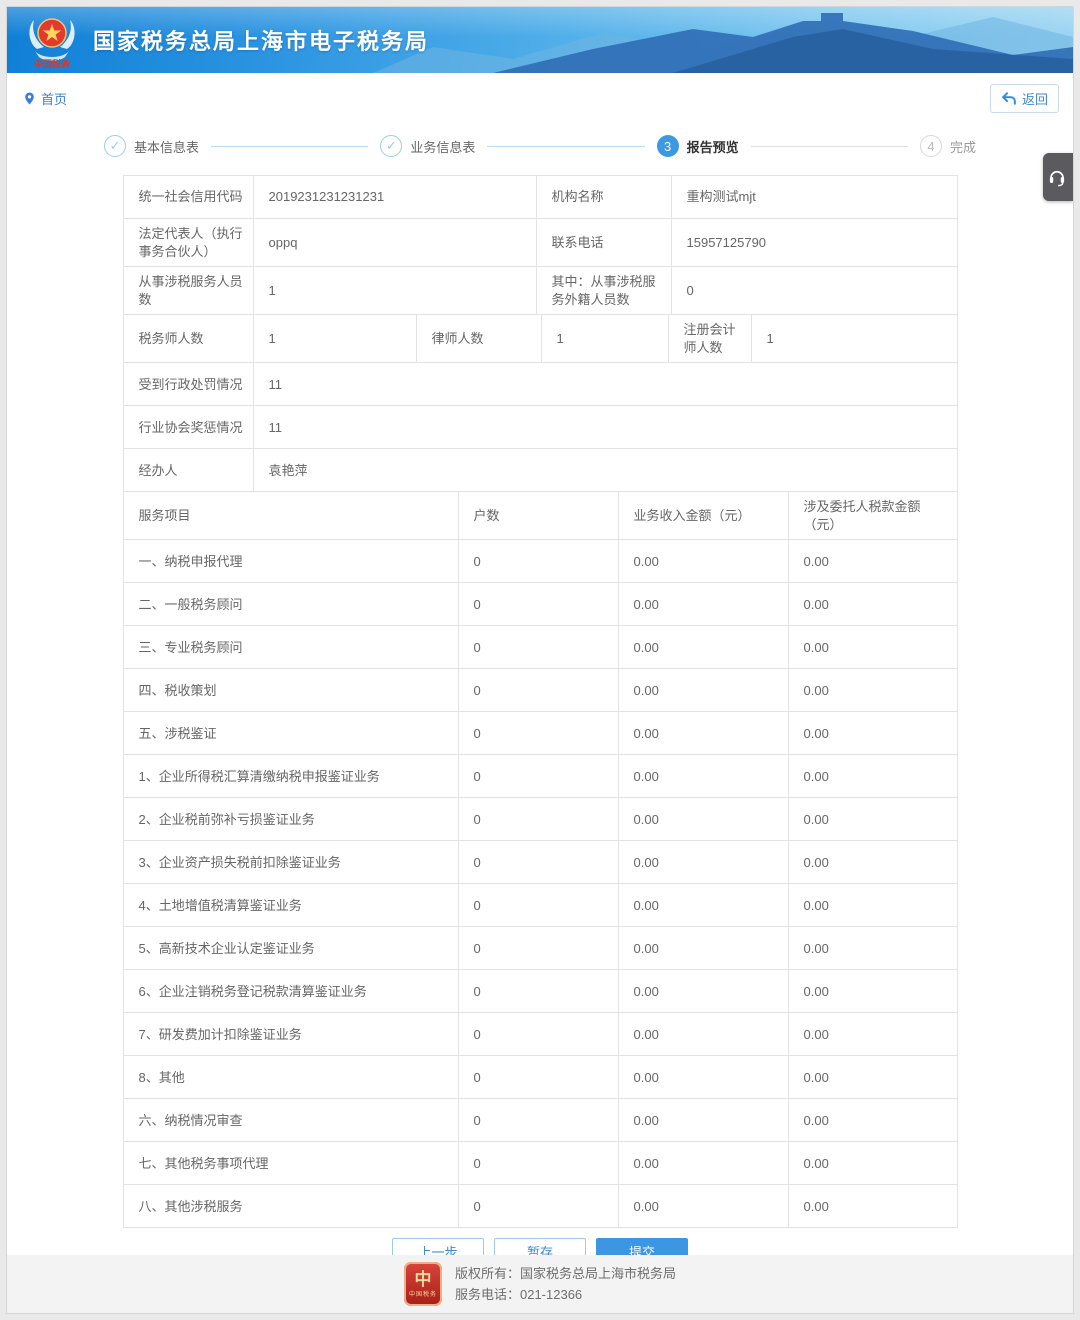  I want to click on foreign-staff-label: 其中：从事涉税服务外籍人员数, so click(604, 291).